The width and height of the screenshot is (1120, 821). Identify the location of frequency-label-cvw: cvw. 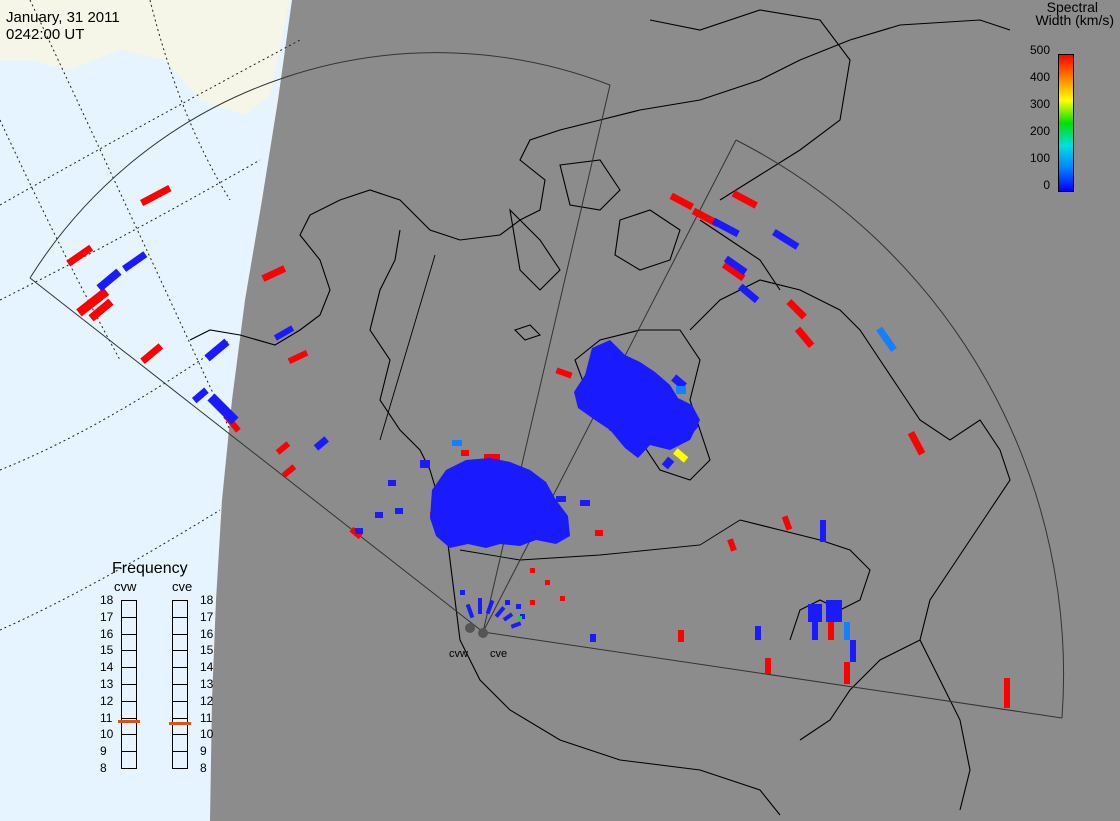
(125, 586).